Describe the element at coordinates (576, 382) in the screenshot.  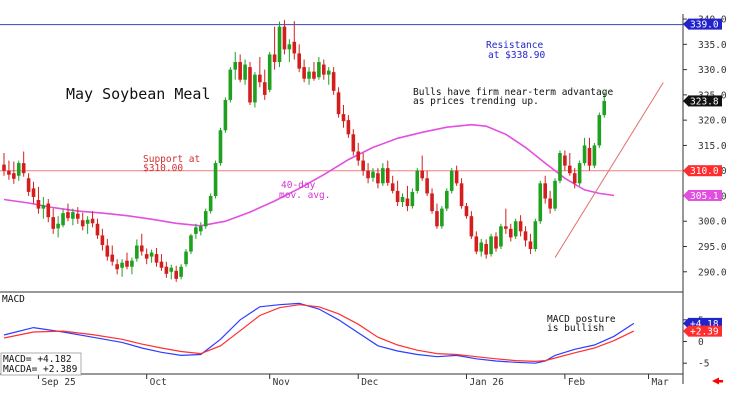
I see `month-tick-label: Feb` at that location.